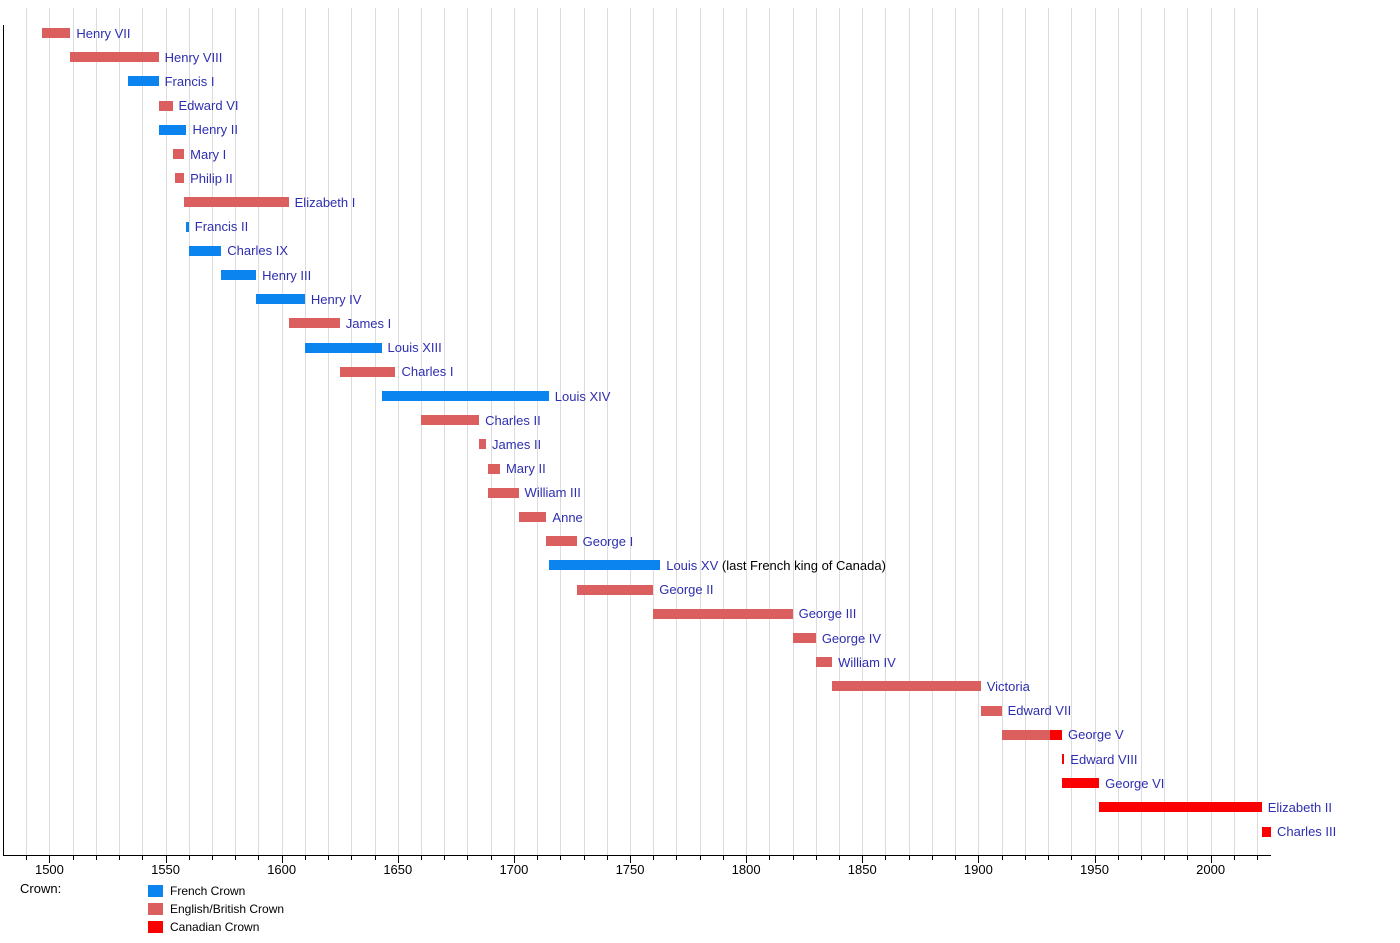 The width and height of the screenshot is (1400, 943). Describe the element at coordinates (978, 869) in the screenshot. I see `x-axis-tick-label: 1900` at that location.